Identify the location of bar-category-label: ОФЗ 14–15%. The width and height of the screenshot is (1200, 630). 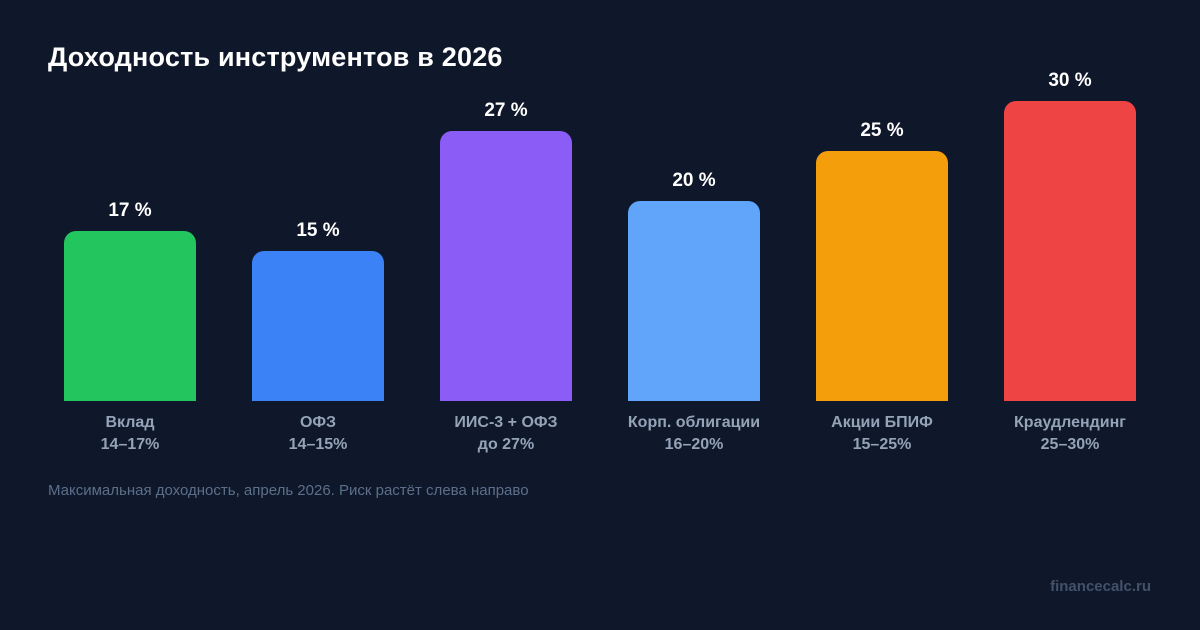
(318, 434).